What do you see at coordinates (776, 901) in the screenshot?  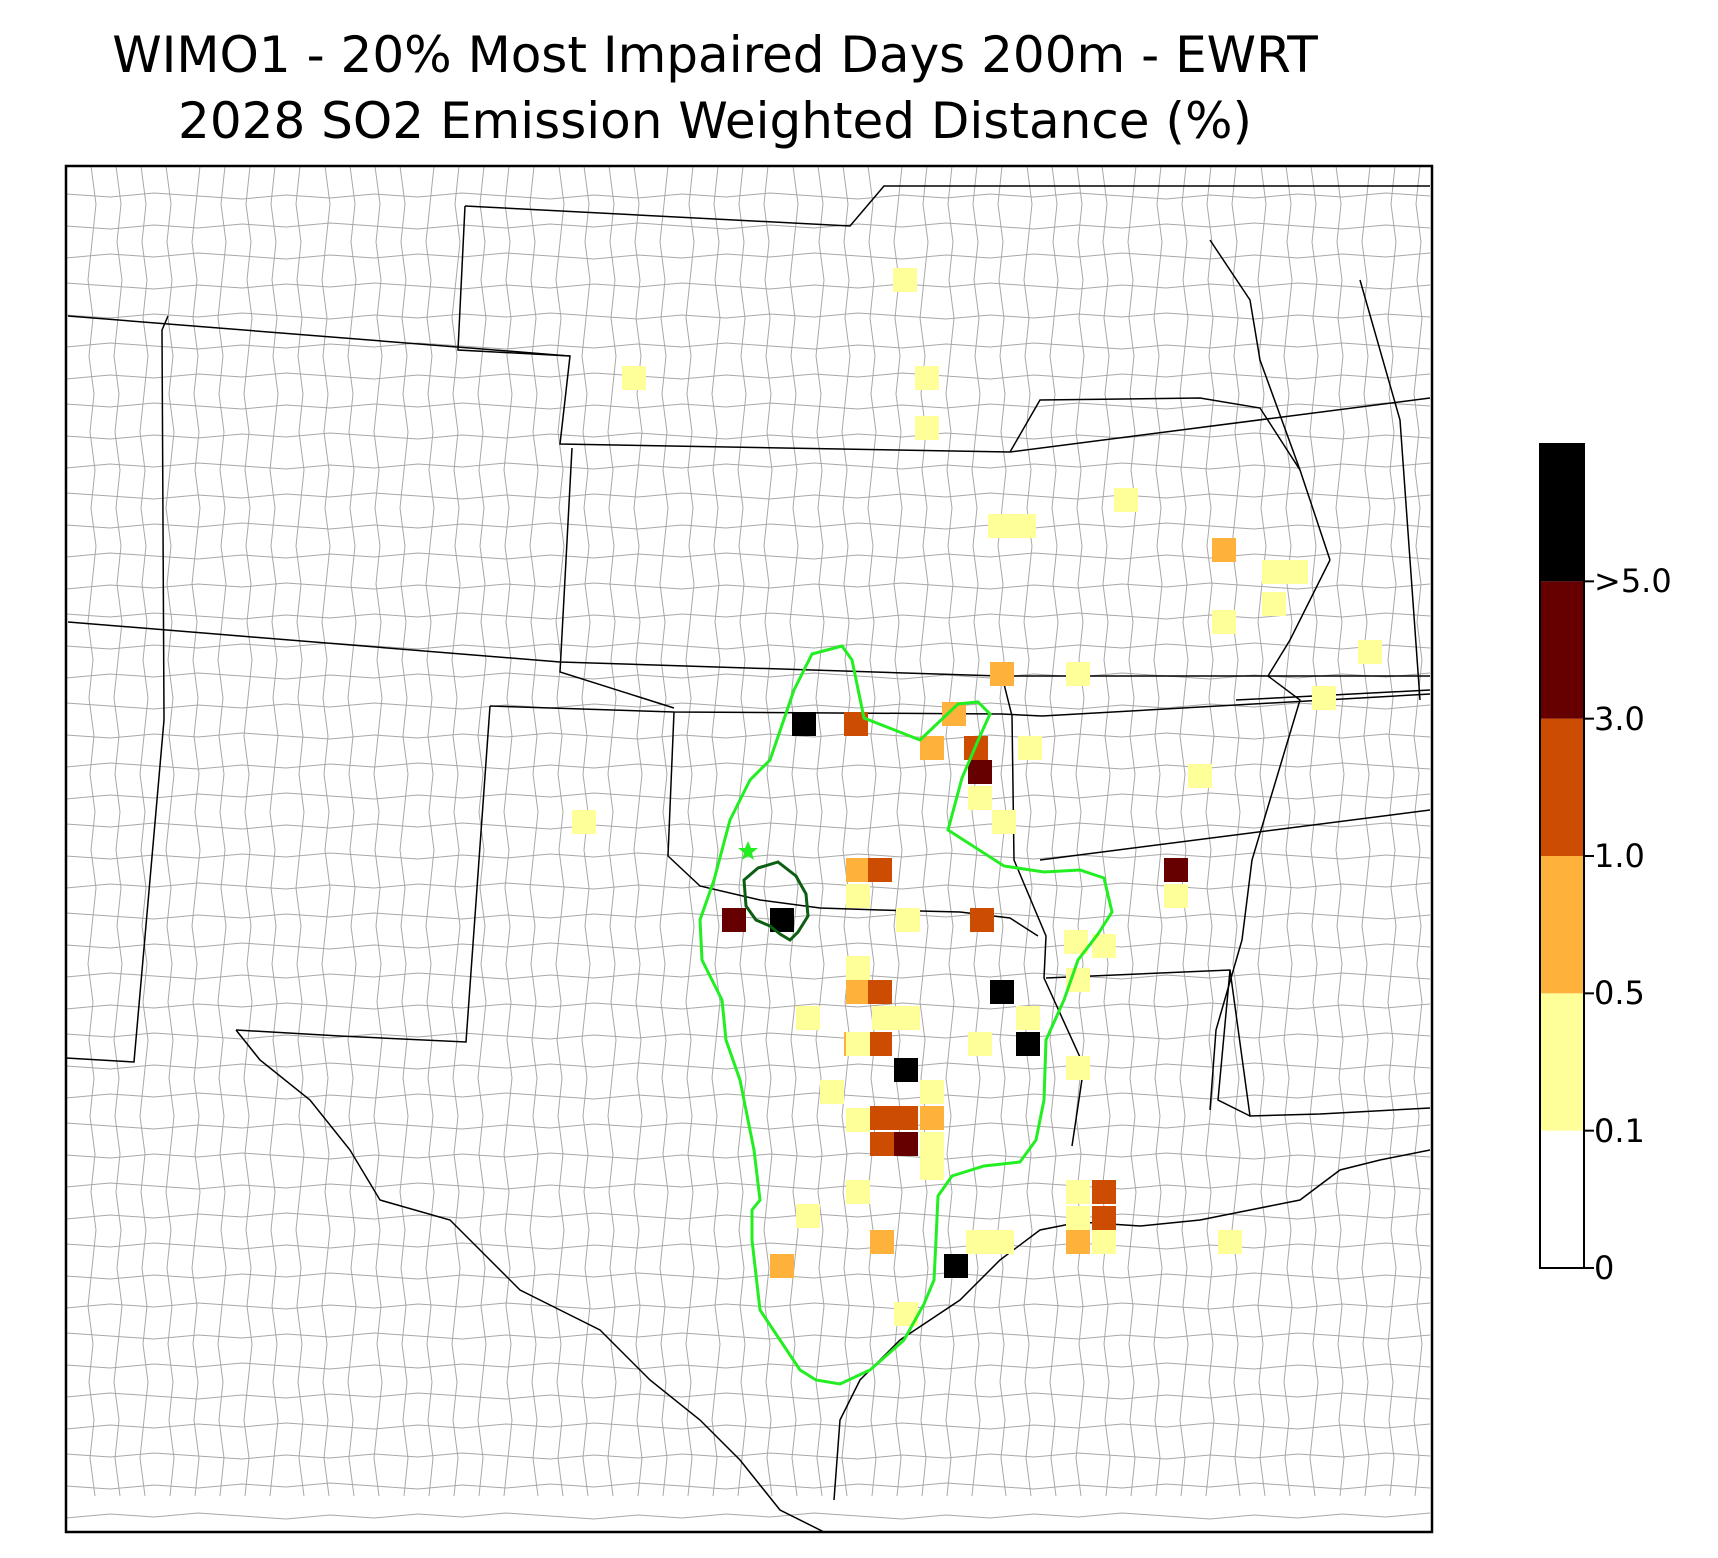 I see `inner-contour` at bounding box center [776, 901].